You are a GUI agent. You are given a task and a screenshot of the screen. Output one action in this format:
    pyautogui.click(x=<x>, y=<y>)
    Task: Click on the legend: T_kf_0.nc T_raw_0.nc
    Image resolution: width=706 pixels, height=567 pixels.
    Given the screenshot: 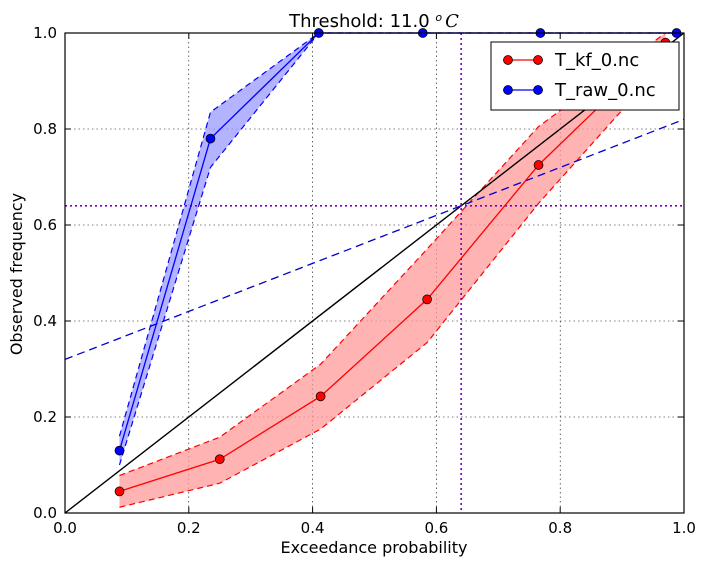 What is the action you would take?
    pyautogui.click(x=585, y=76)
    